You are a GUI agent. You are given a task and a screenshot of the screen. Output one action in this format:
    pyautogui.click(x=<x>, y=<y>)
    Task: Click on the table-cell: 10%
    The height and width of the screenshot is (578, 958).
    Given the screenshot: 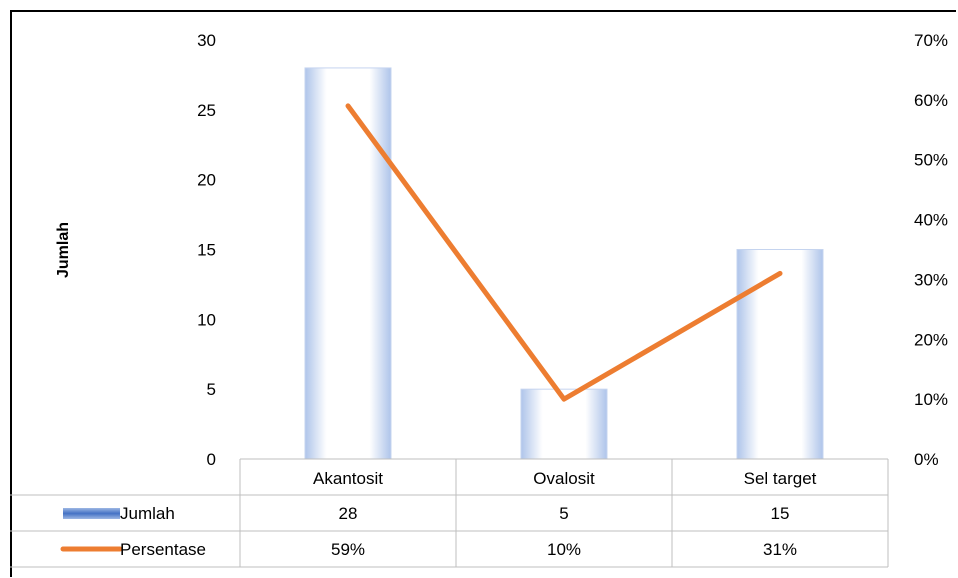 What is the action you would take?
    pyautogui.click(x=564, y=549)
    